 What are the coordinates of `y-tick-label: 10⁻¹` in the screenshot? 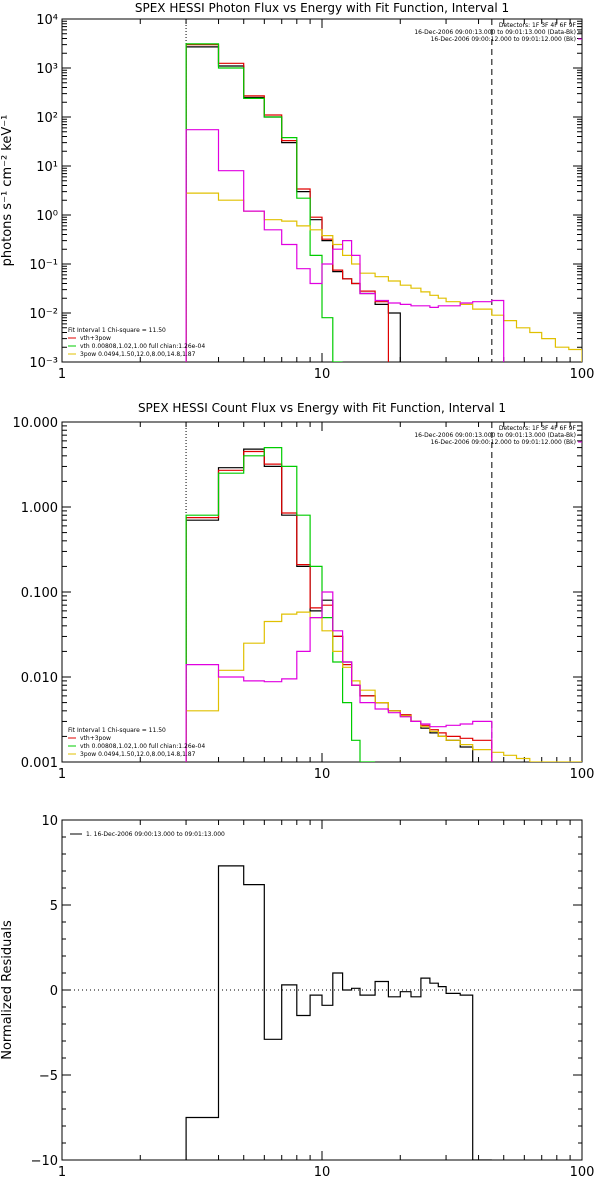 It's located at (43, 265).